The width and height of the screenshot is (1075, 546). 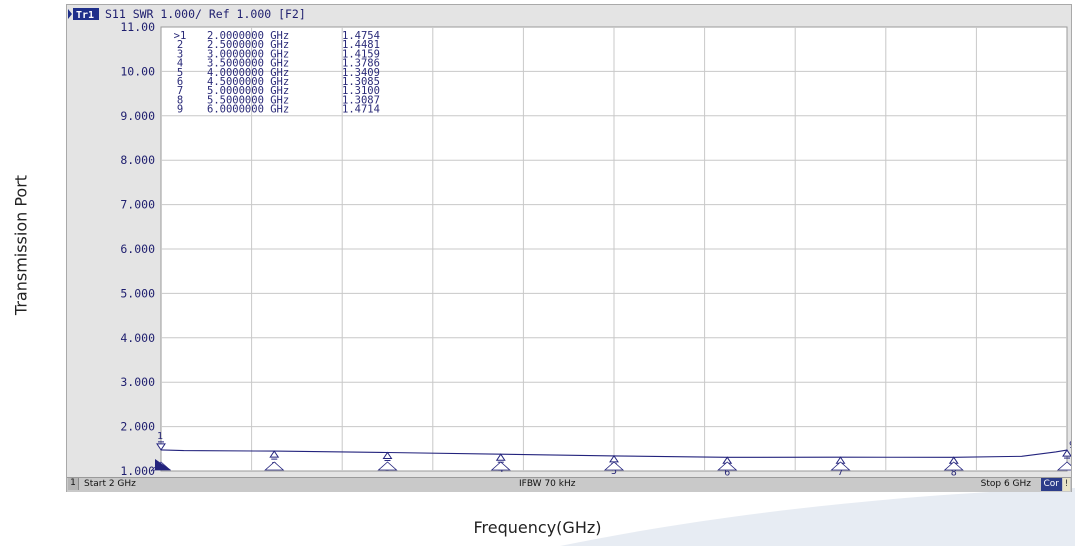 I want to click on marker-table-value: 1.3085, so click(x=361, y=82).